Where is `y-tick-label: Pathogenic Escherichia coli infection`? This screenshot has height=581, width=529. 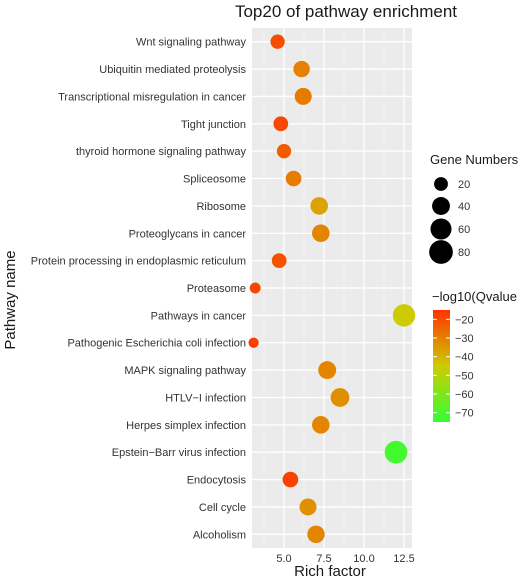 y-tick-label: Pathogenic Escherichia coli infection is located at coordinates (156, 344).